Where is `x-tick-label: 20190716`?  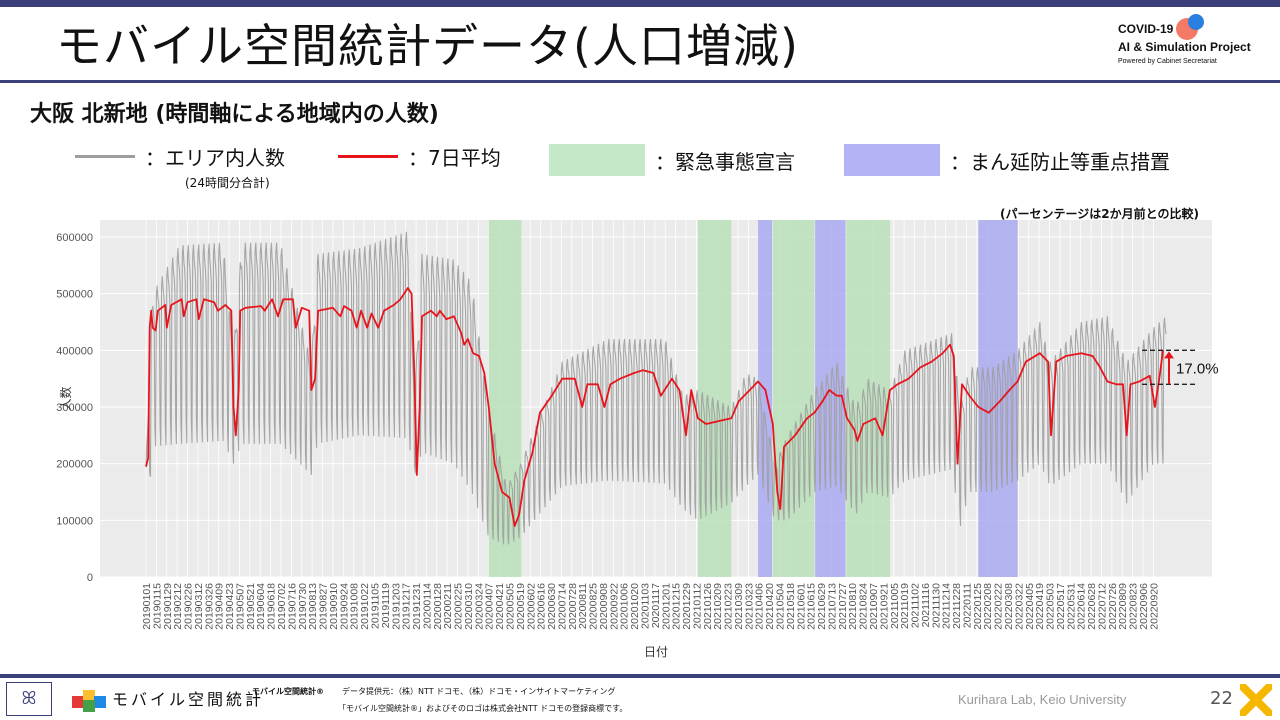 x-tick-label: 20190716 is located at coordinates (292, 606).